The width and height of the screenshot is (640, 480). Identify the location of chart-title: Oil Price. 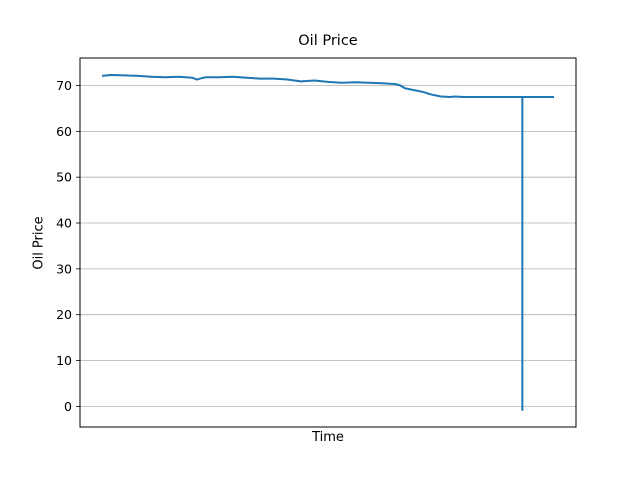
(328, 41).